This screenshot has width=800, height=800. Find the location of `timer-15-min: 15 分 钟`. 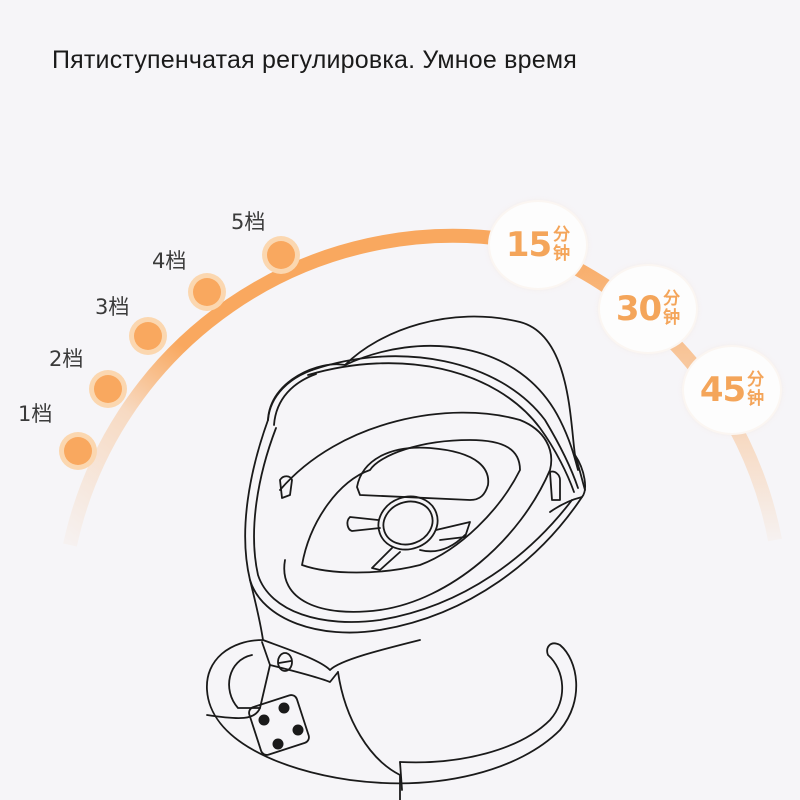

timer-15-min: 15 分 钟 is located at coordinates (538, 245).